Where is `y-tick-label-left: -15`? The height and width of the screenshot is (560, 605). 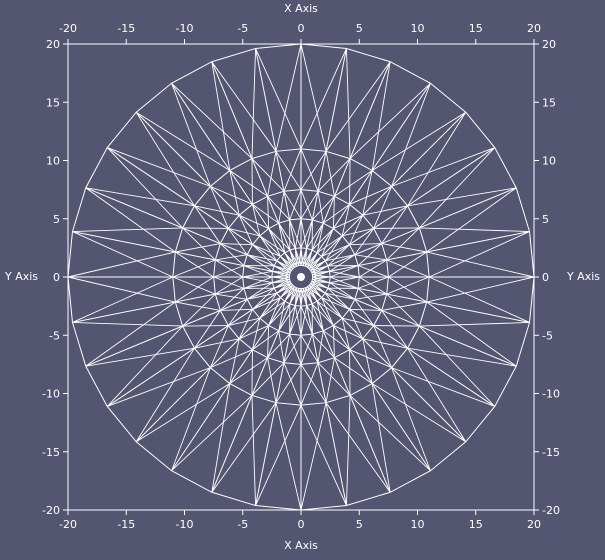 y-tick-label-left: -15 is located at coordinates (51, 452).